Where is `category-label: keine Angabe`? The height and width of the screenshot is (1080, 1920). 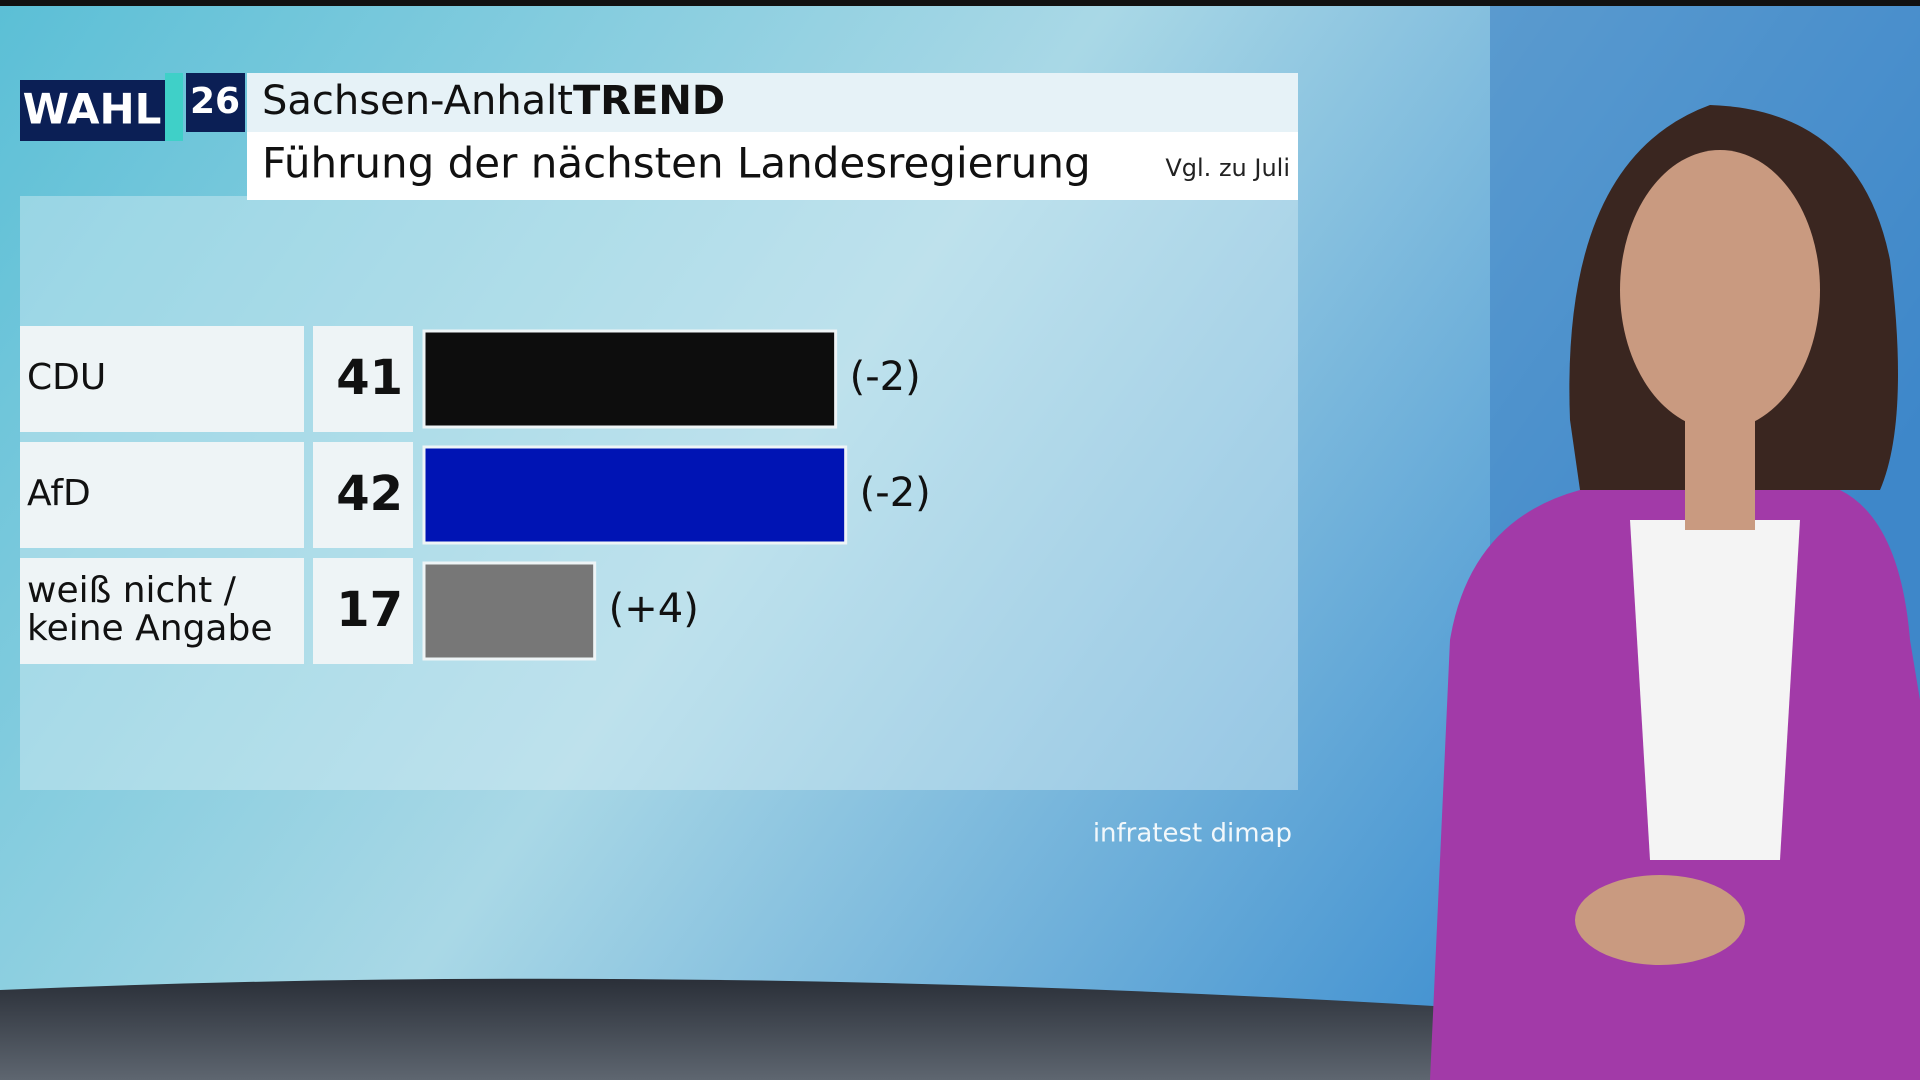
category-label: keine Angabe is located at coordinates (149, 628).